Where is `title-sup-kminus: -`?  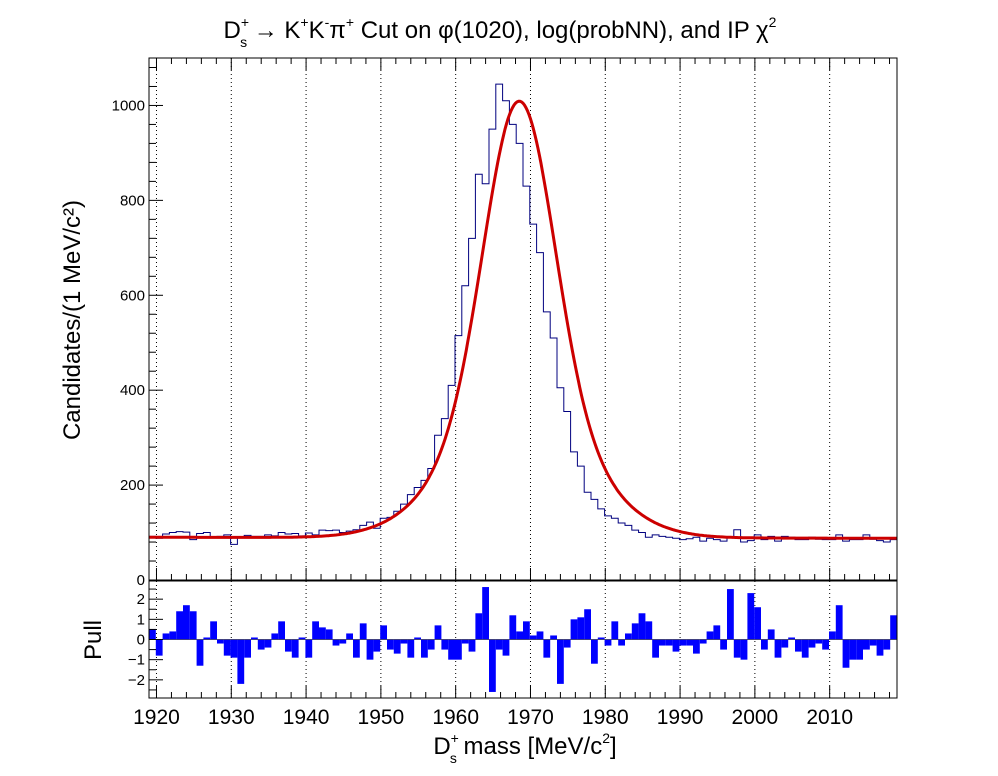 title-sup-kminus: - is located at coordinates (327, 22).